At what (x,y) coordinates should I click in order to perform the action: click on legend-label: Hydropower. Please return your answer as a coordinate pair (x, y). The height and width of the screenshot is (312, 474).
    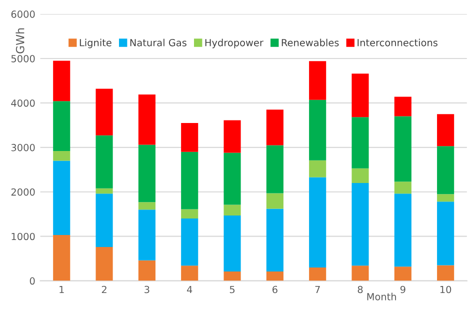
    Looking at the image, I should click on (234, 43).